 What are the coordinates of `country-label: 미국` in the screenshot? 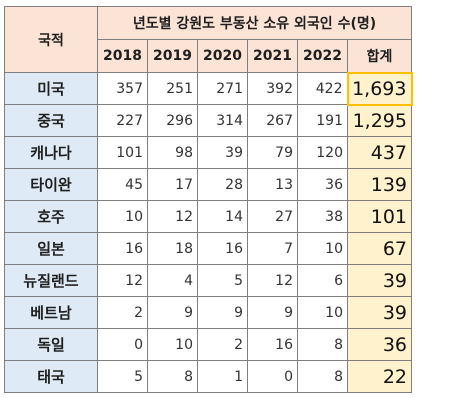 It's located at (51, 88).